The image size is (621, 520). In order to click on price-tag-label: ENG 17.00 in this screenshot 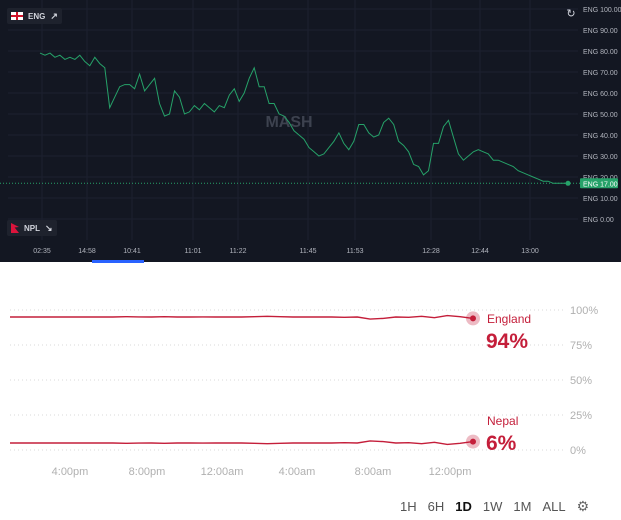, I will do `click(600, 184)`.